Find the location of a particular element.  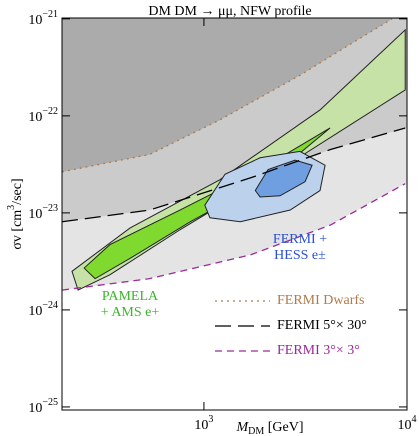

annotation: PAMELA is located at coordinates (130, 296).